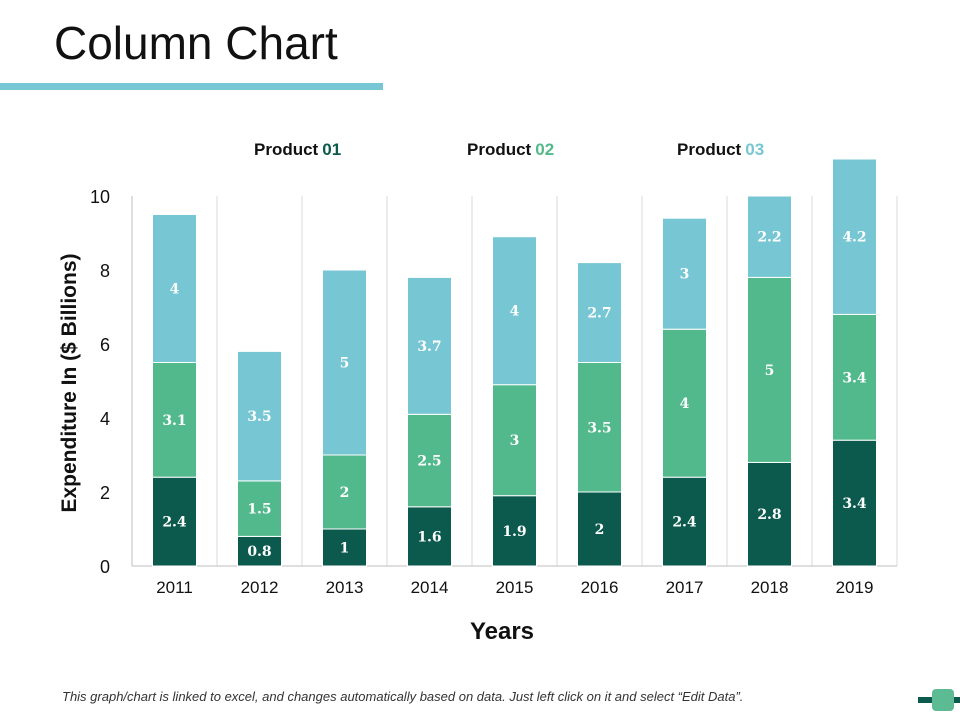 The height and width of the screenshot is (720, 960). I want to click on data-label: 3.7, so click(429, 347).